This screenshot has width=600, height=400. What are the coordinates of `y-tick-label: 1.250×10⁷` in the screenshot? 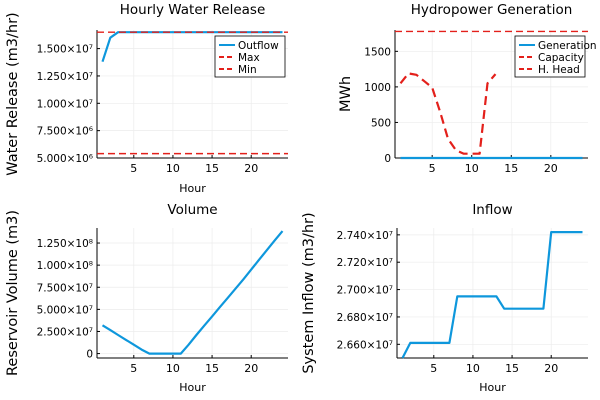 It's located at (65, 77).